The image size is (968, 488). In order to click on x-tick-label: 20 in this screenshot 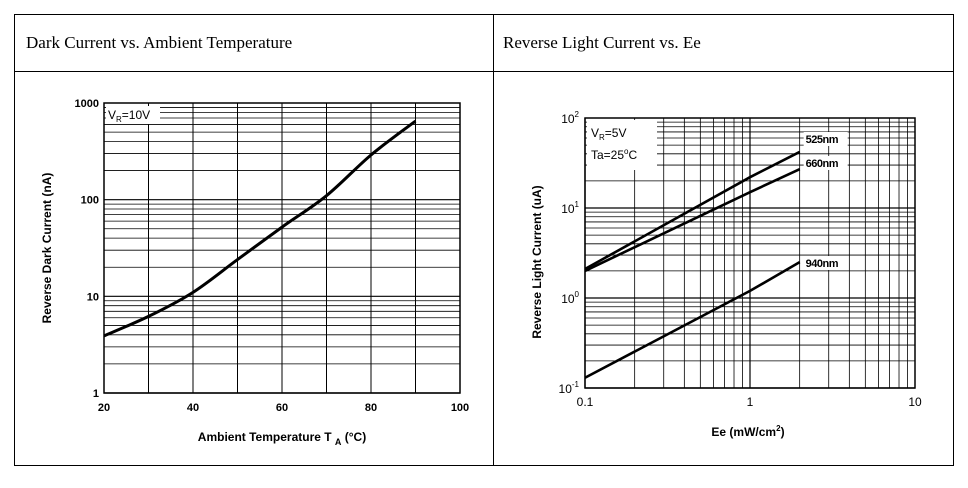, I will do `click(104, 408)`.